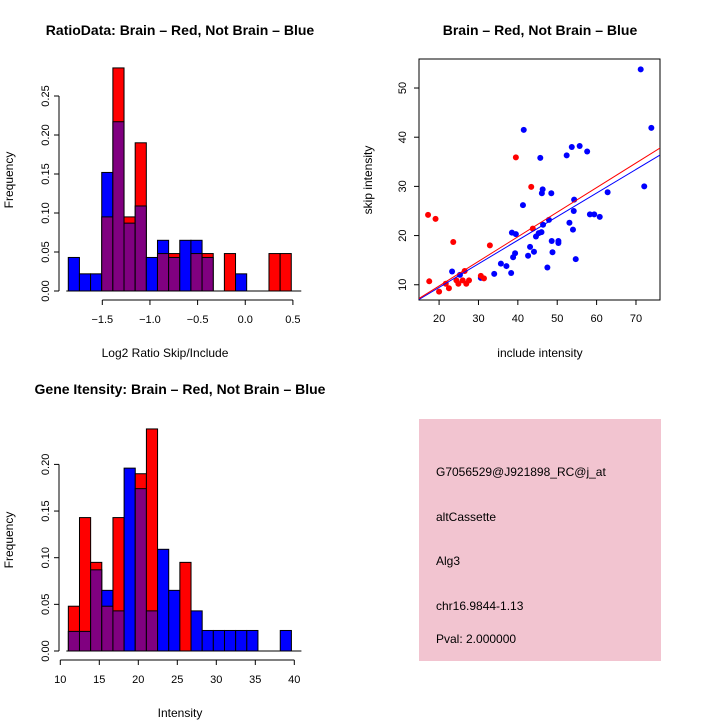 The height and width of the screenshot is (725, 720). What do you see at coordinates (9, 180) in the screenshot?
I see `ratio-ylabel: Frequency` at bounding box center [9, 180].